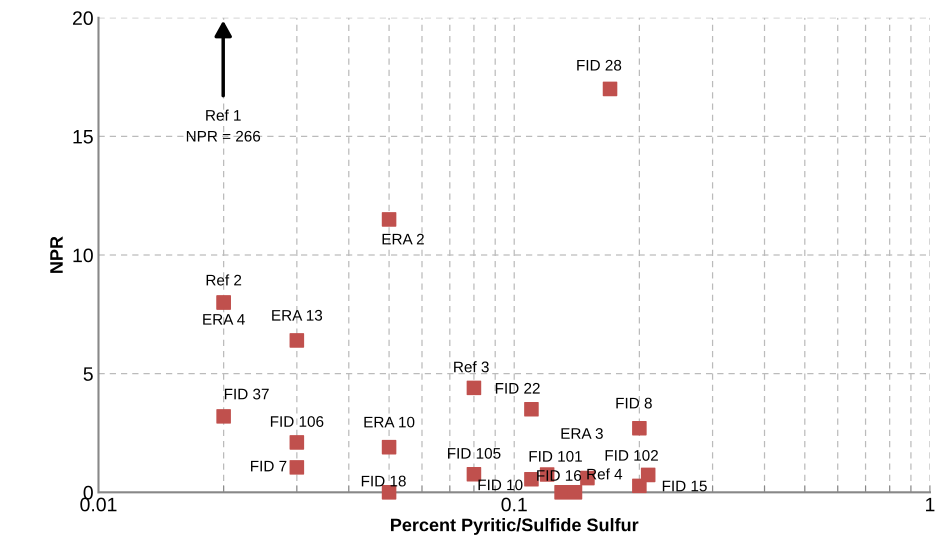  What do you see at coordinates (599, 65) in the screenshot?
I see `annotation: FID 28` at bounding box center [599, 65].